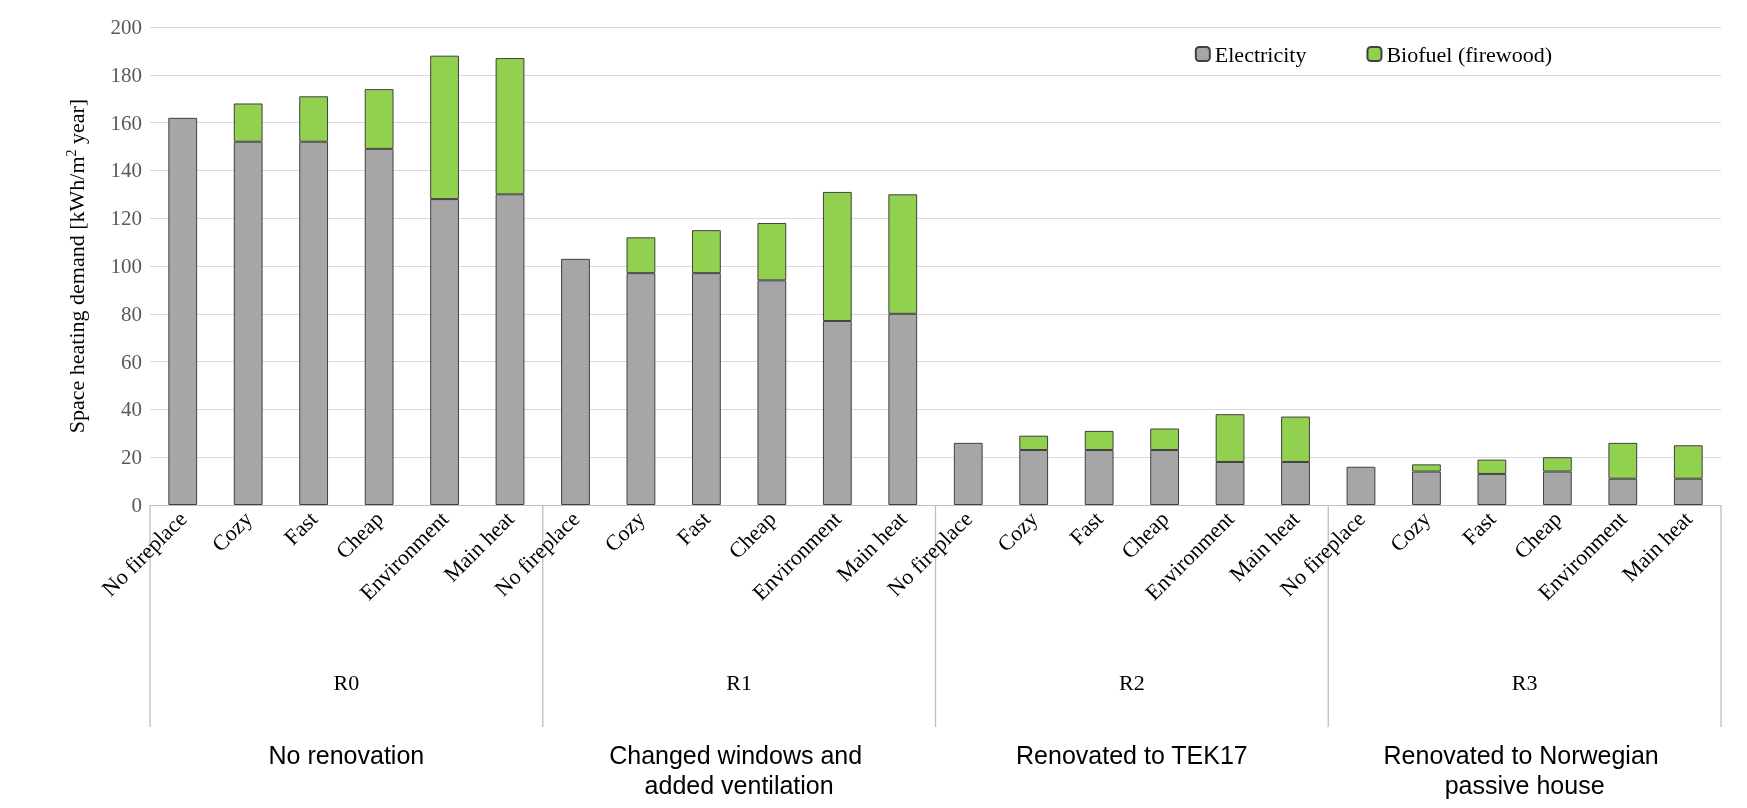 Image resolution: width=1747 pixels, height=808 pixels. Describe the element at coordinates (739, 682) in the screenshot. I see `text: R1` at that location.